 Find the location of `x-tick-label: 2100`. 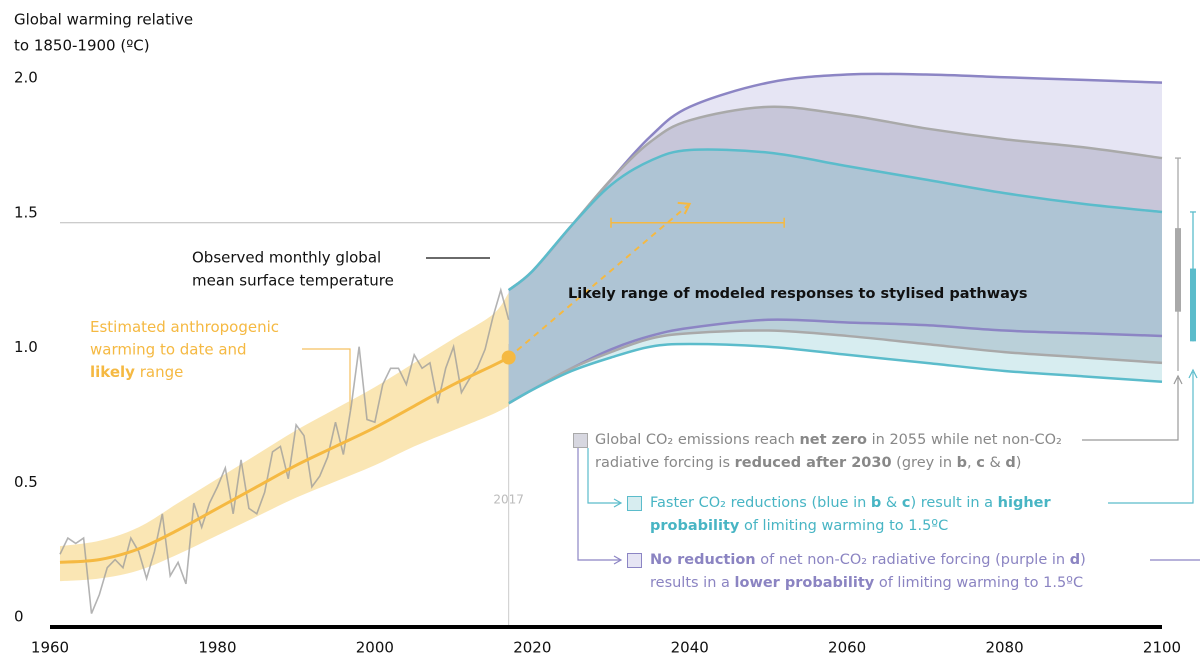

x-tick-label: 2100 is located at coordinates (1162, 648).